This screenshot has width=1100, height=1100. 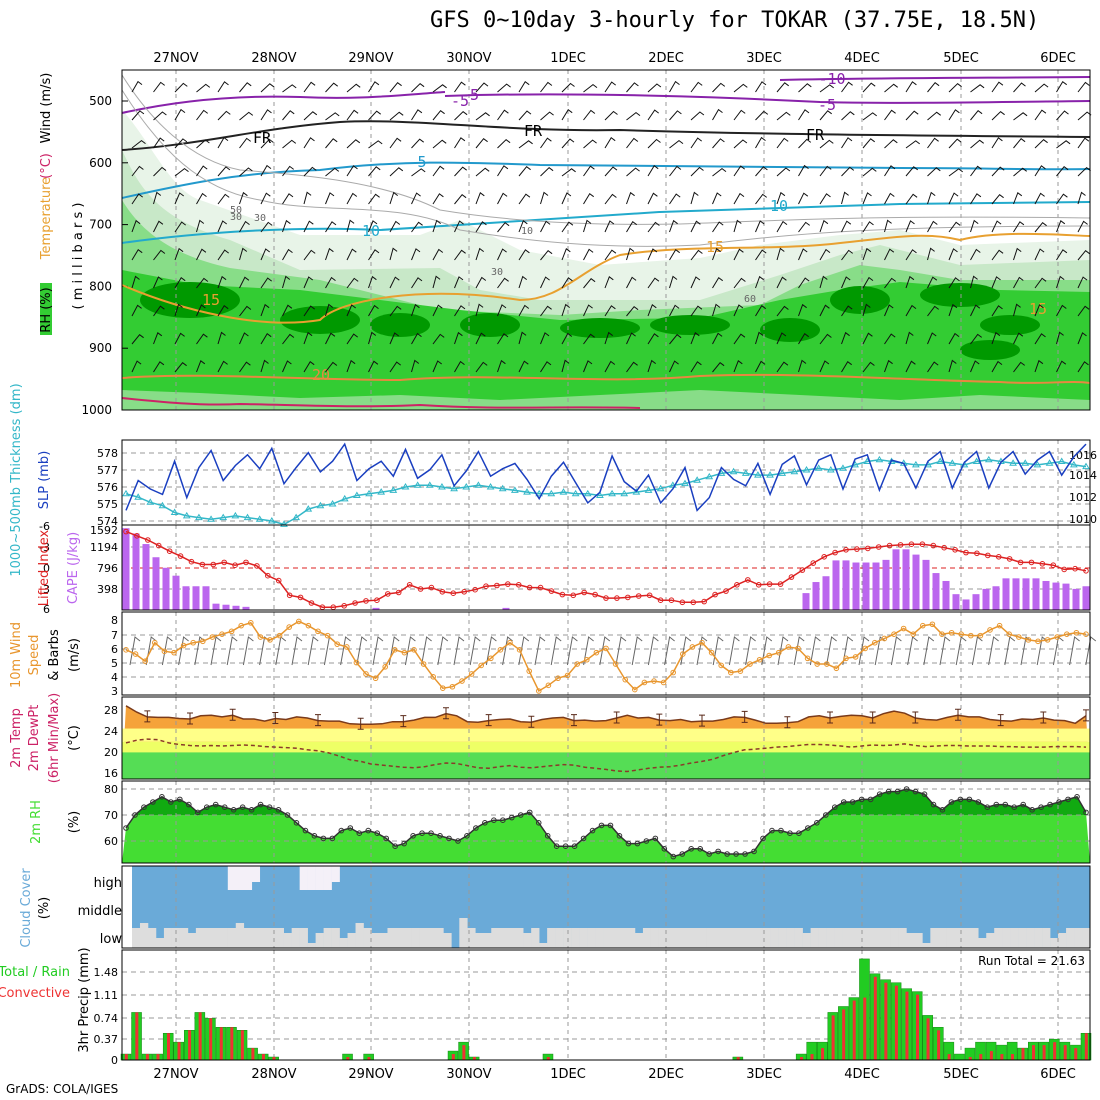 What do you see at coordinates (100, 225) in the screenshot?
I see `pressure-tick-label: 700` at bounding box center [100, 225].